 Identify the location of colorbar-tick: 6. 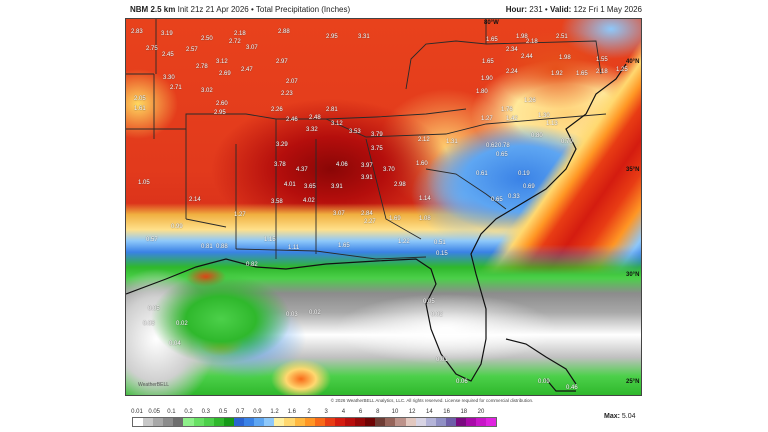
(360, 412).